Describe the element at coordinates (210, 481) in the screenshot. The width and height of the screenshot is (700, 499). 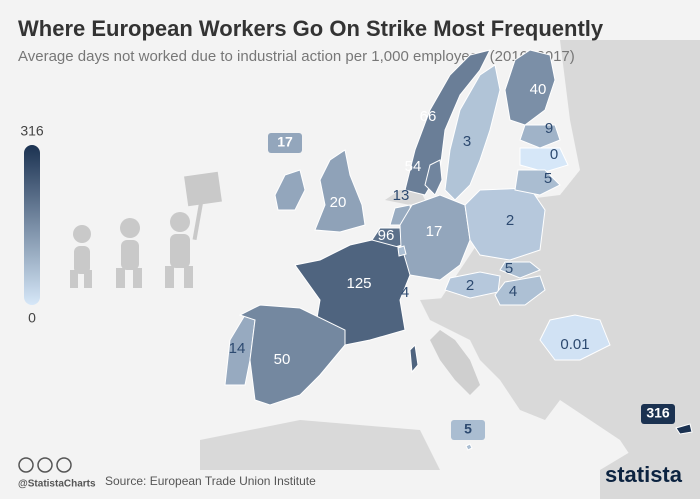
I see `source: Source: European Trade Union Institute` at that location.